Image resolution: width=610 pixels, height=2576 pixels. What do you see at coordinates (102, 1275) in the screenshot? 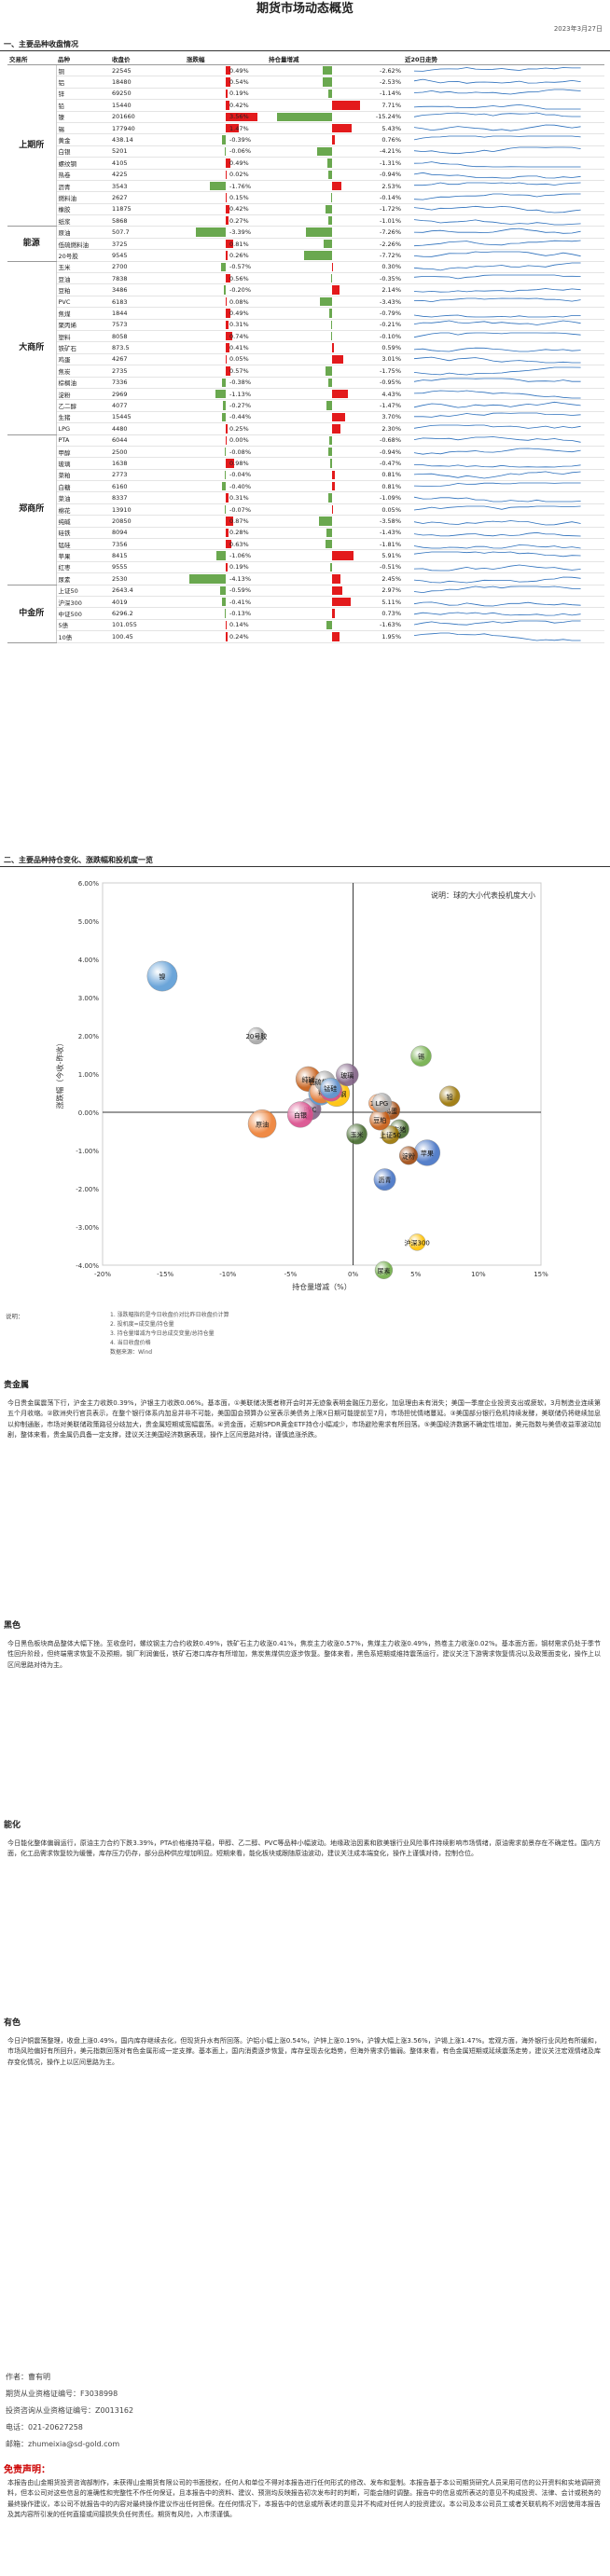
I see `x-tick-label: -20%` at bounding box center [102, 1275].